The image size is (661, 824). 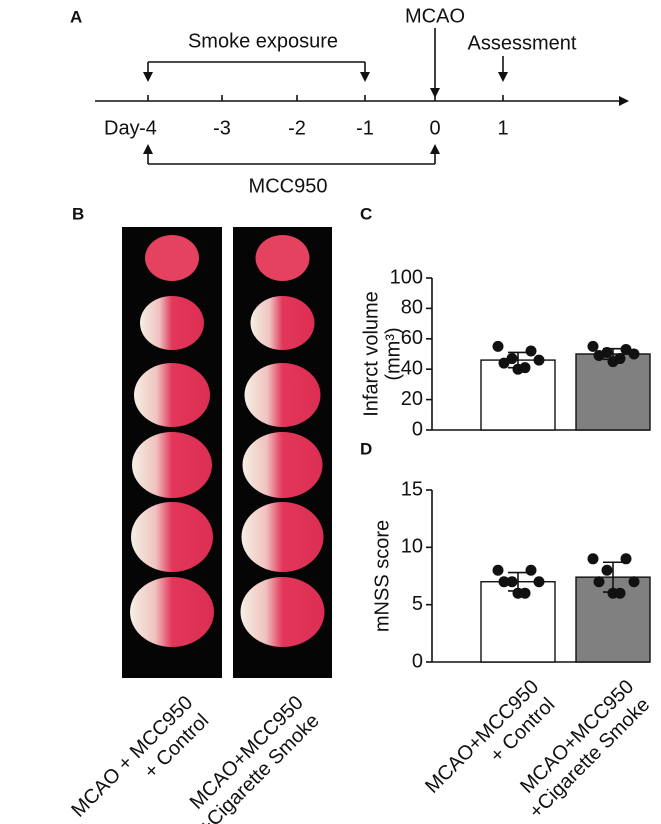 I want to click on y-axis-label: (mm³), so click(x=393, y=353).